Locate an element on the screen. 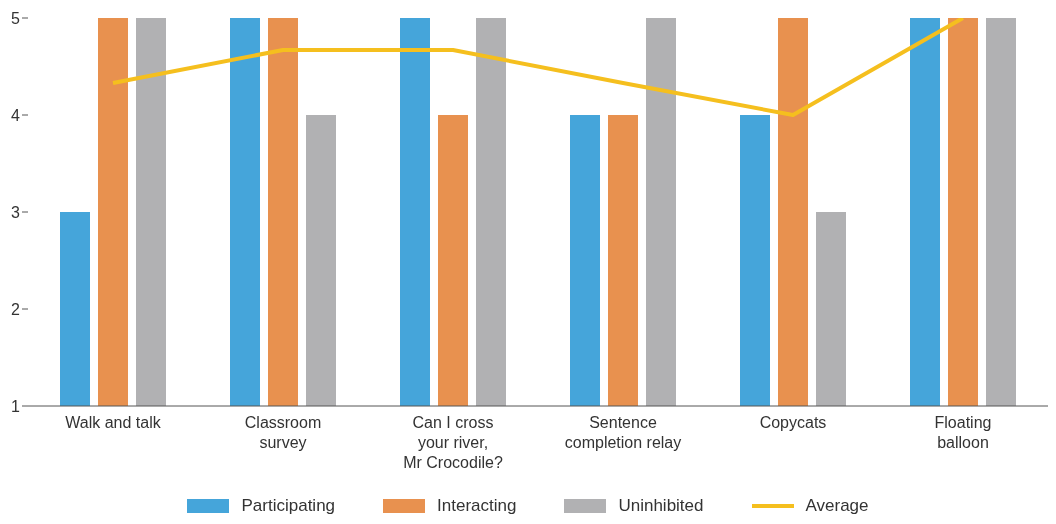 Image resolution: width=1056 pixels, height=524 pixels. x-tick-label: Sentence completion relay is located at coordinates (623, 432).